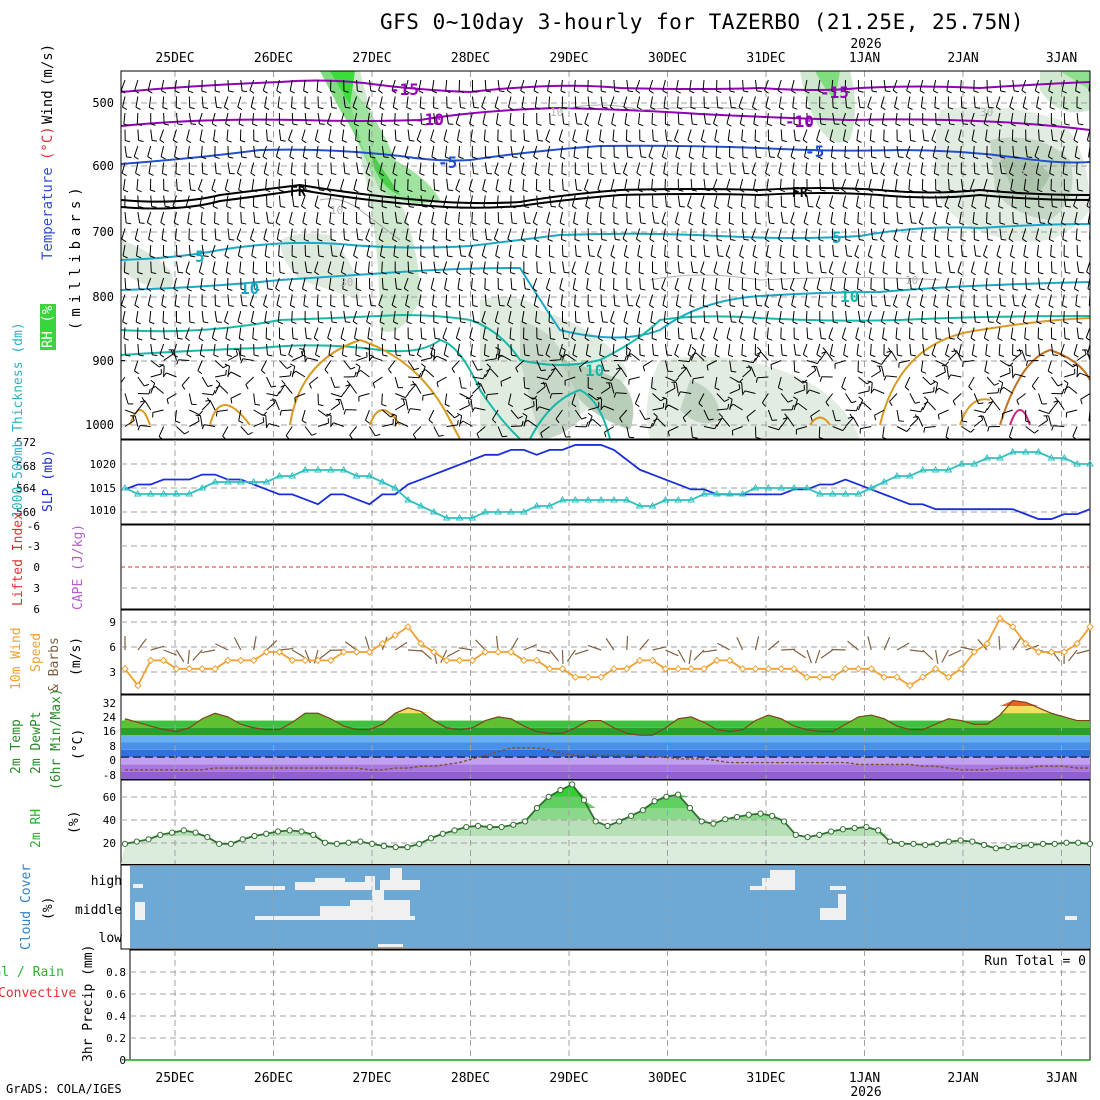 The height and width of the screenshot is (1100, 1100). I want to click on thickness-point, so click(1090, 463).